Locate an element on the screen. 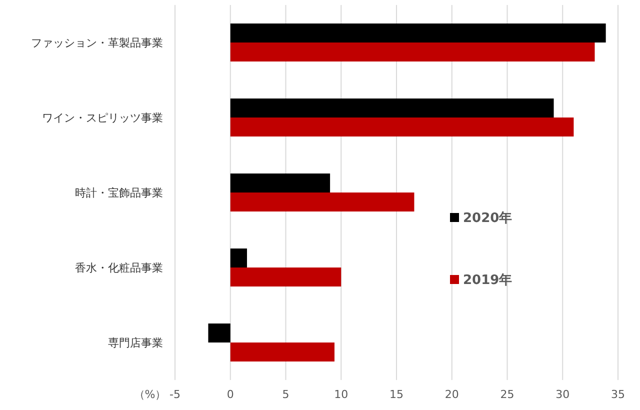 Image resolution: width=640 pixels, height=410 pixels. x-tick-label: 25 is located at coordinates (507, 394).